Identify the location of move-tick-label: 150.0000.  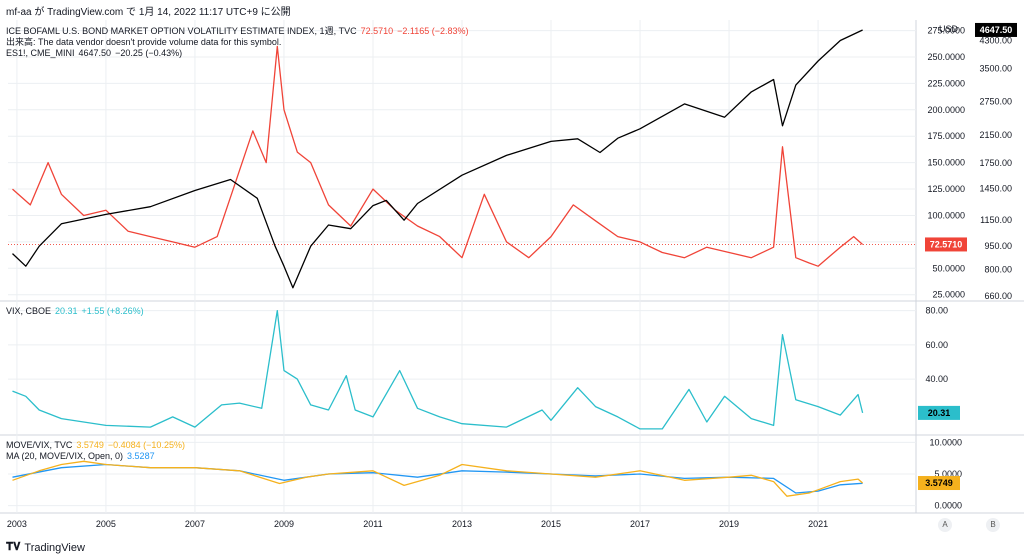
(946, 163).